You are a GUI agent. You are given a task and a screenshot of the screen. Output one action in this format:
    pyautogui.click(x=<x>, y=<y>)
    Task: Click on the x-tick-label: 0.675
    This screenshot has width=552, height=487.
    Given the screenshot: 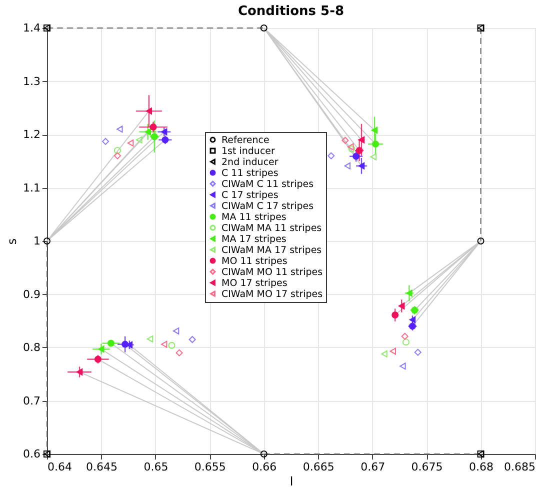 What is the action you would take?
    pyautogui.click(x=427, y=467)
    